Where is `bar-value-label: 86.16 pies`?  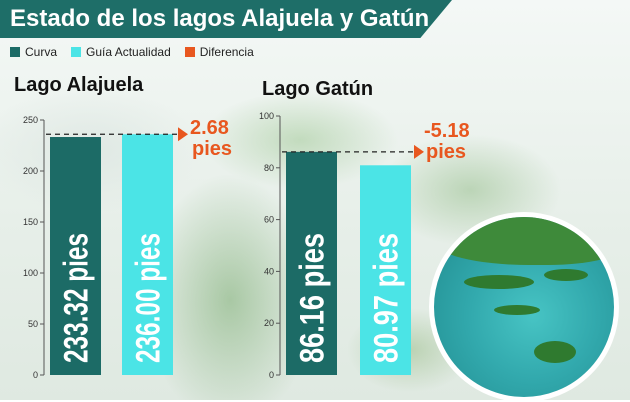 bar-value-label: 86.16 pies is located at coordinates (313, 298).